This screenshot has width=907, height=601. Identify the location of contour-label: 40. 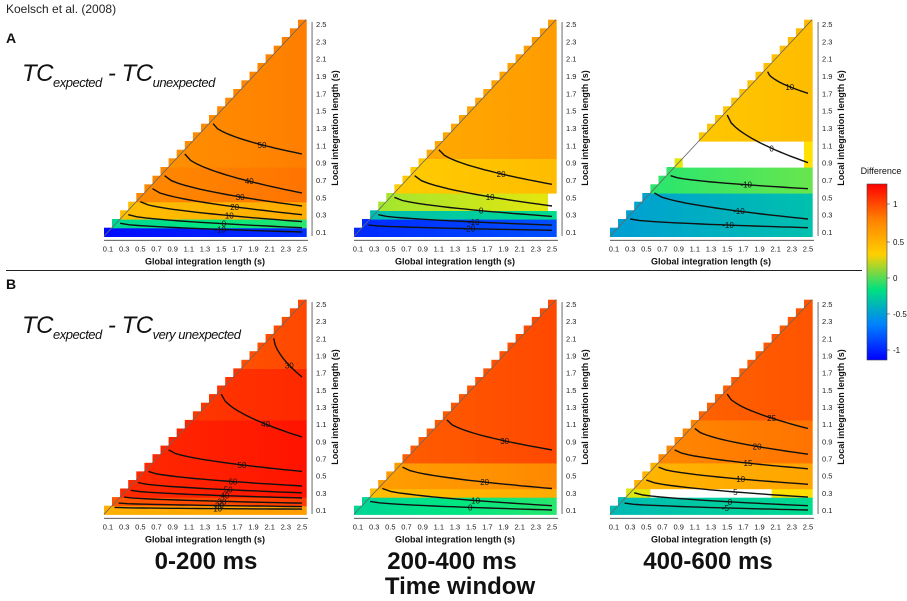
(249, 181).